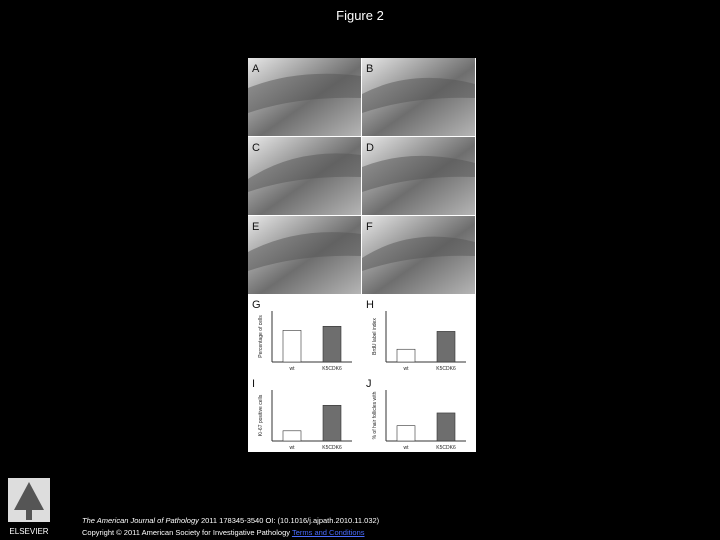 The image size is (720, 540). I want to click on panel-label: F, so click(369, 227).